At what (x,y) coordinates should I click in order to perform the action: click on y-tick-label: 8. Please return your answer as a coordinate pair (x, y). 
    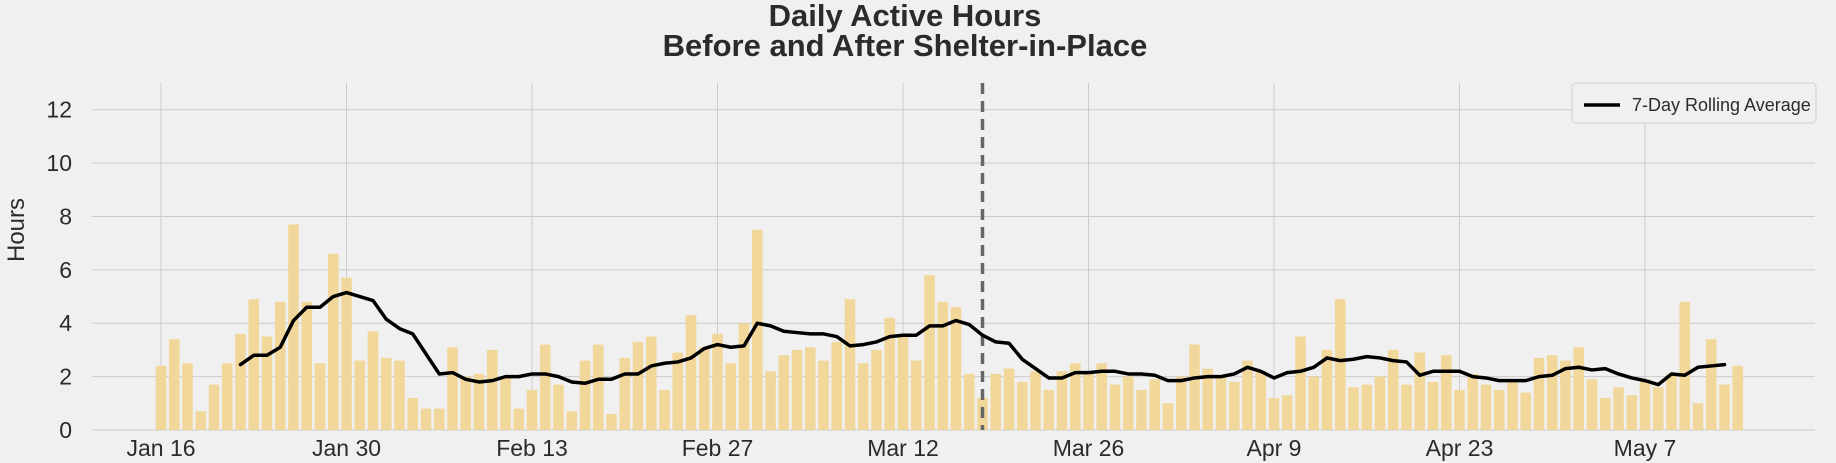
    Looking at the image, I should click on (65, 216).